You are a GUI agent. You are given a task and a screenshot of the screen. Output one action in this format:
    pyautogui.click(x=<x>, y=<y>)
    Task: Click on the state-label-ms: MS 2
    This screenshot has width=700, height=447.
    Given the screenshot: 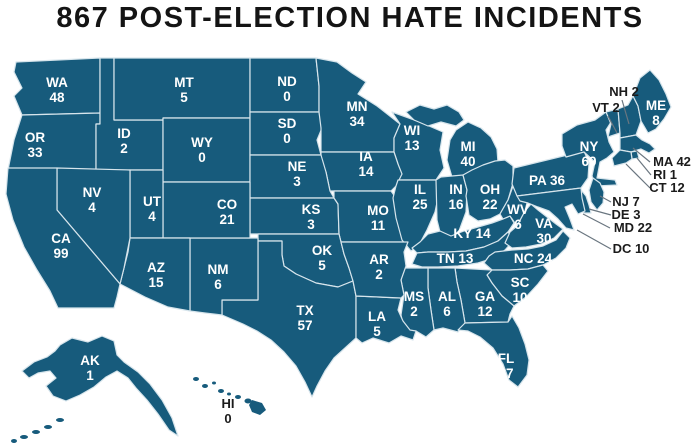 What is the action you would take?
    pyautogui.click(x=414, y=304)
    